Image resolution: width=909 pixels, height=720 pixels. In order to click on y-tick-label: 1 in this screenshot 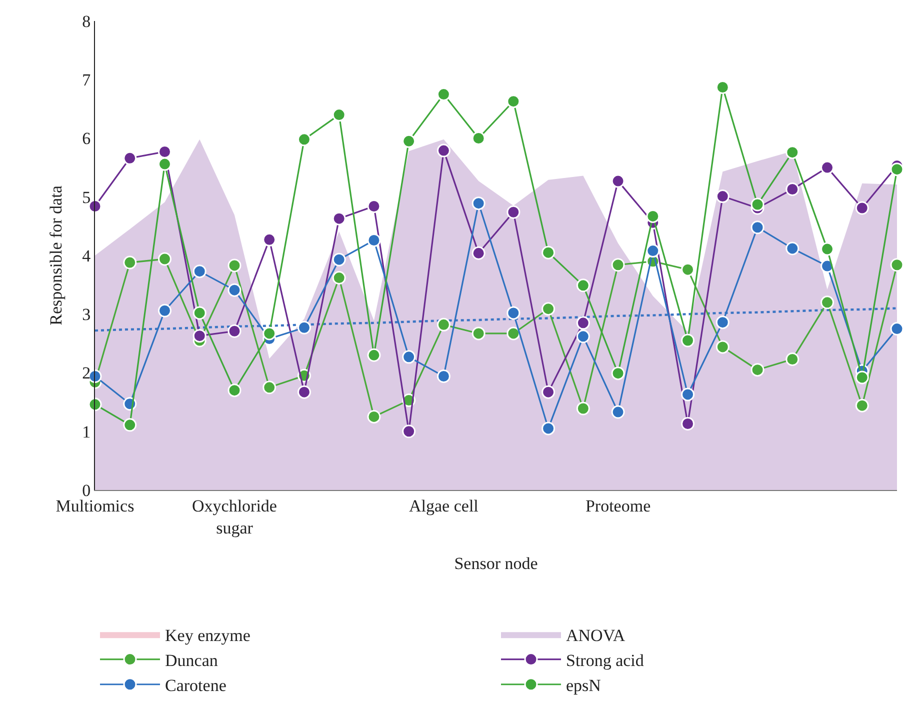, I will do `click(86, 432)`.